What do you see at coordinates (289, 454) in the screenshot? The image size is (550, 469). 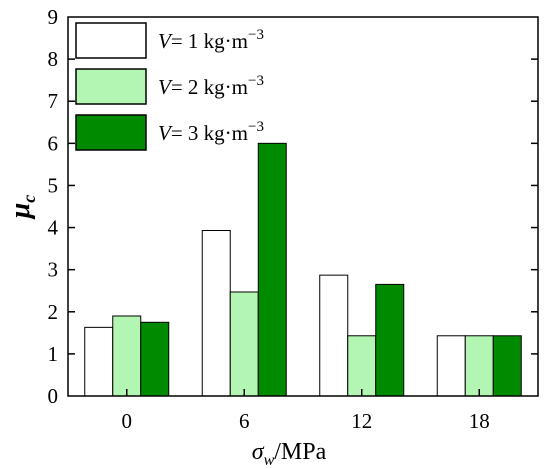 I see `x-axis-label: σw/MPa` at bounding box center [289, 454].